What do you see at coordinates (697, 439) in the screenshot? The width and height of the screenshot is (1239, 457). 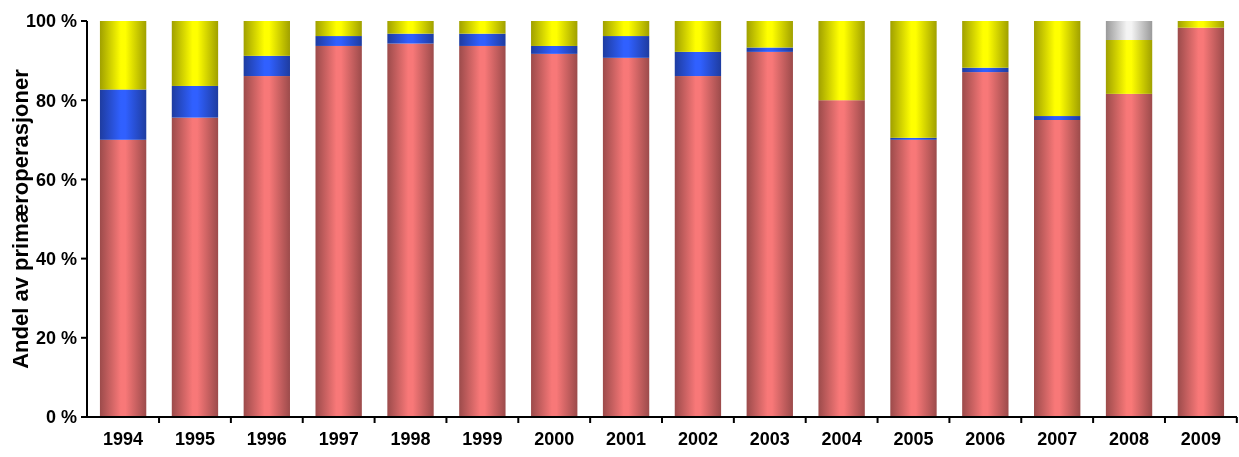 I see `x-tick-label: 2002` at bounding box center [697, 439].